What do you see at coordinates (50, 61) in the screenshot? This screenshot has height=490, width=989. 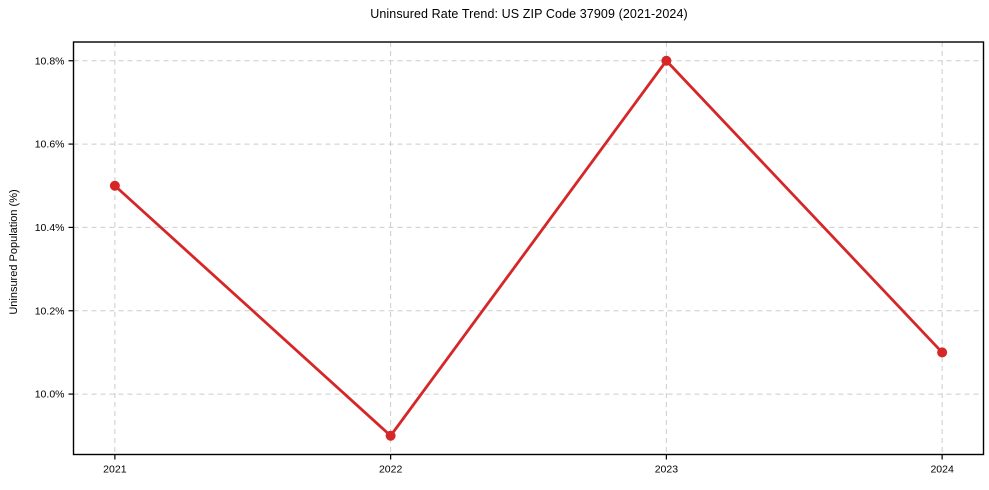 I see `y-tick-label: 10.8%` at bounding box center [50, 61].